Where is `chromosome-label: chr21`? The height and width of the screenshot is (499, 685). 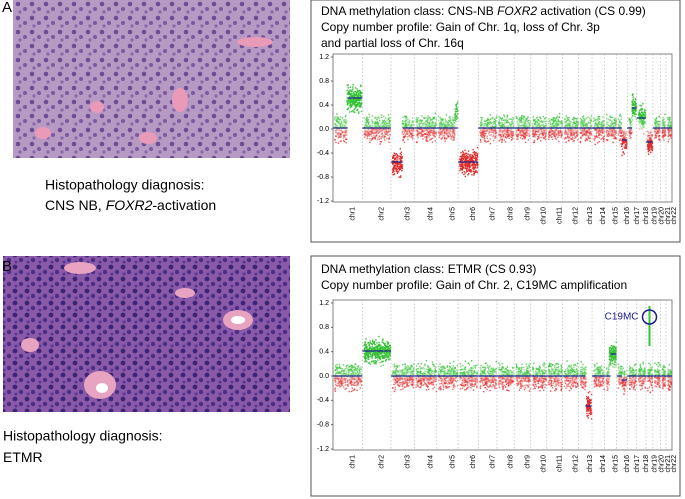 chromosome-label: chr21 is located at coordinates (668, 216).